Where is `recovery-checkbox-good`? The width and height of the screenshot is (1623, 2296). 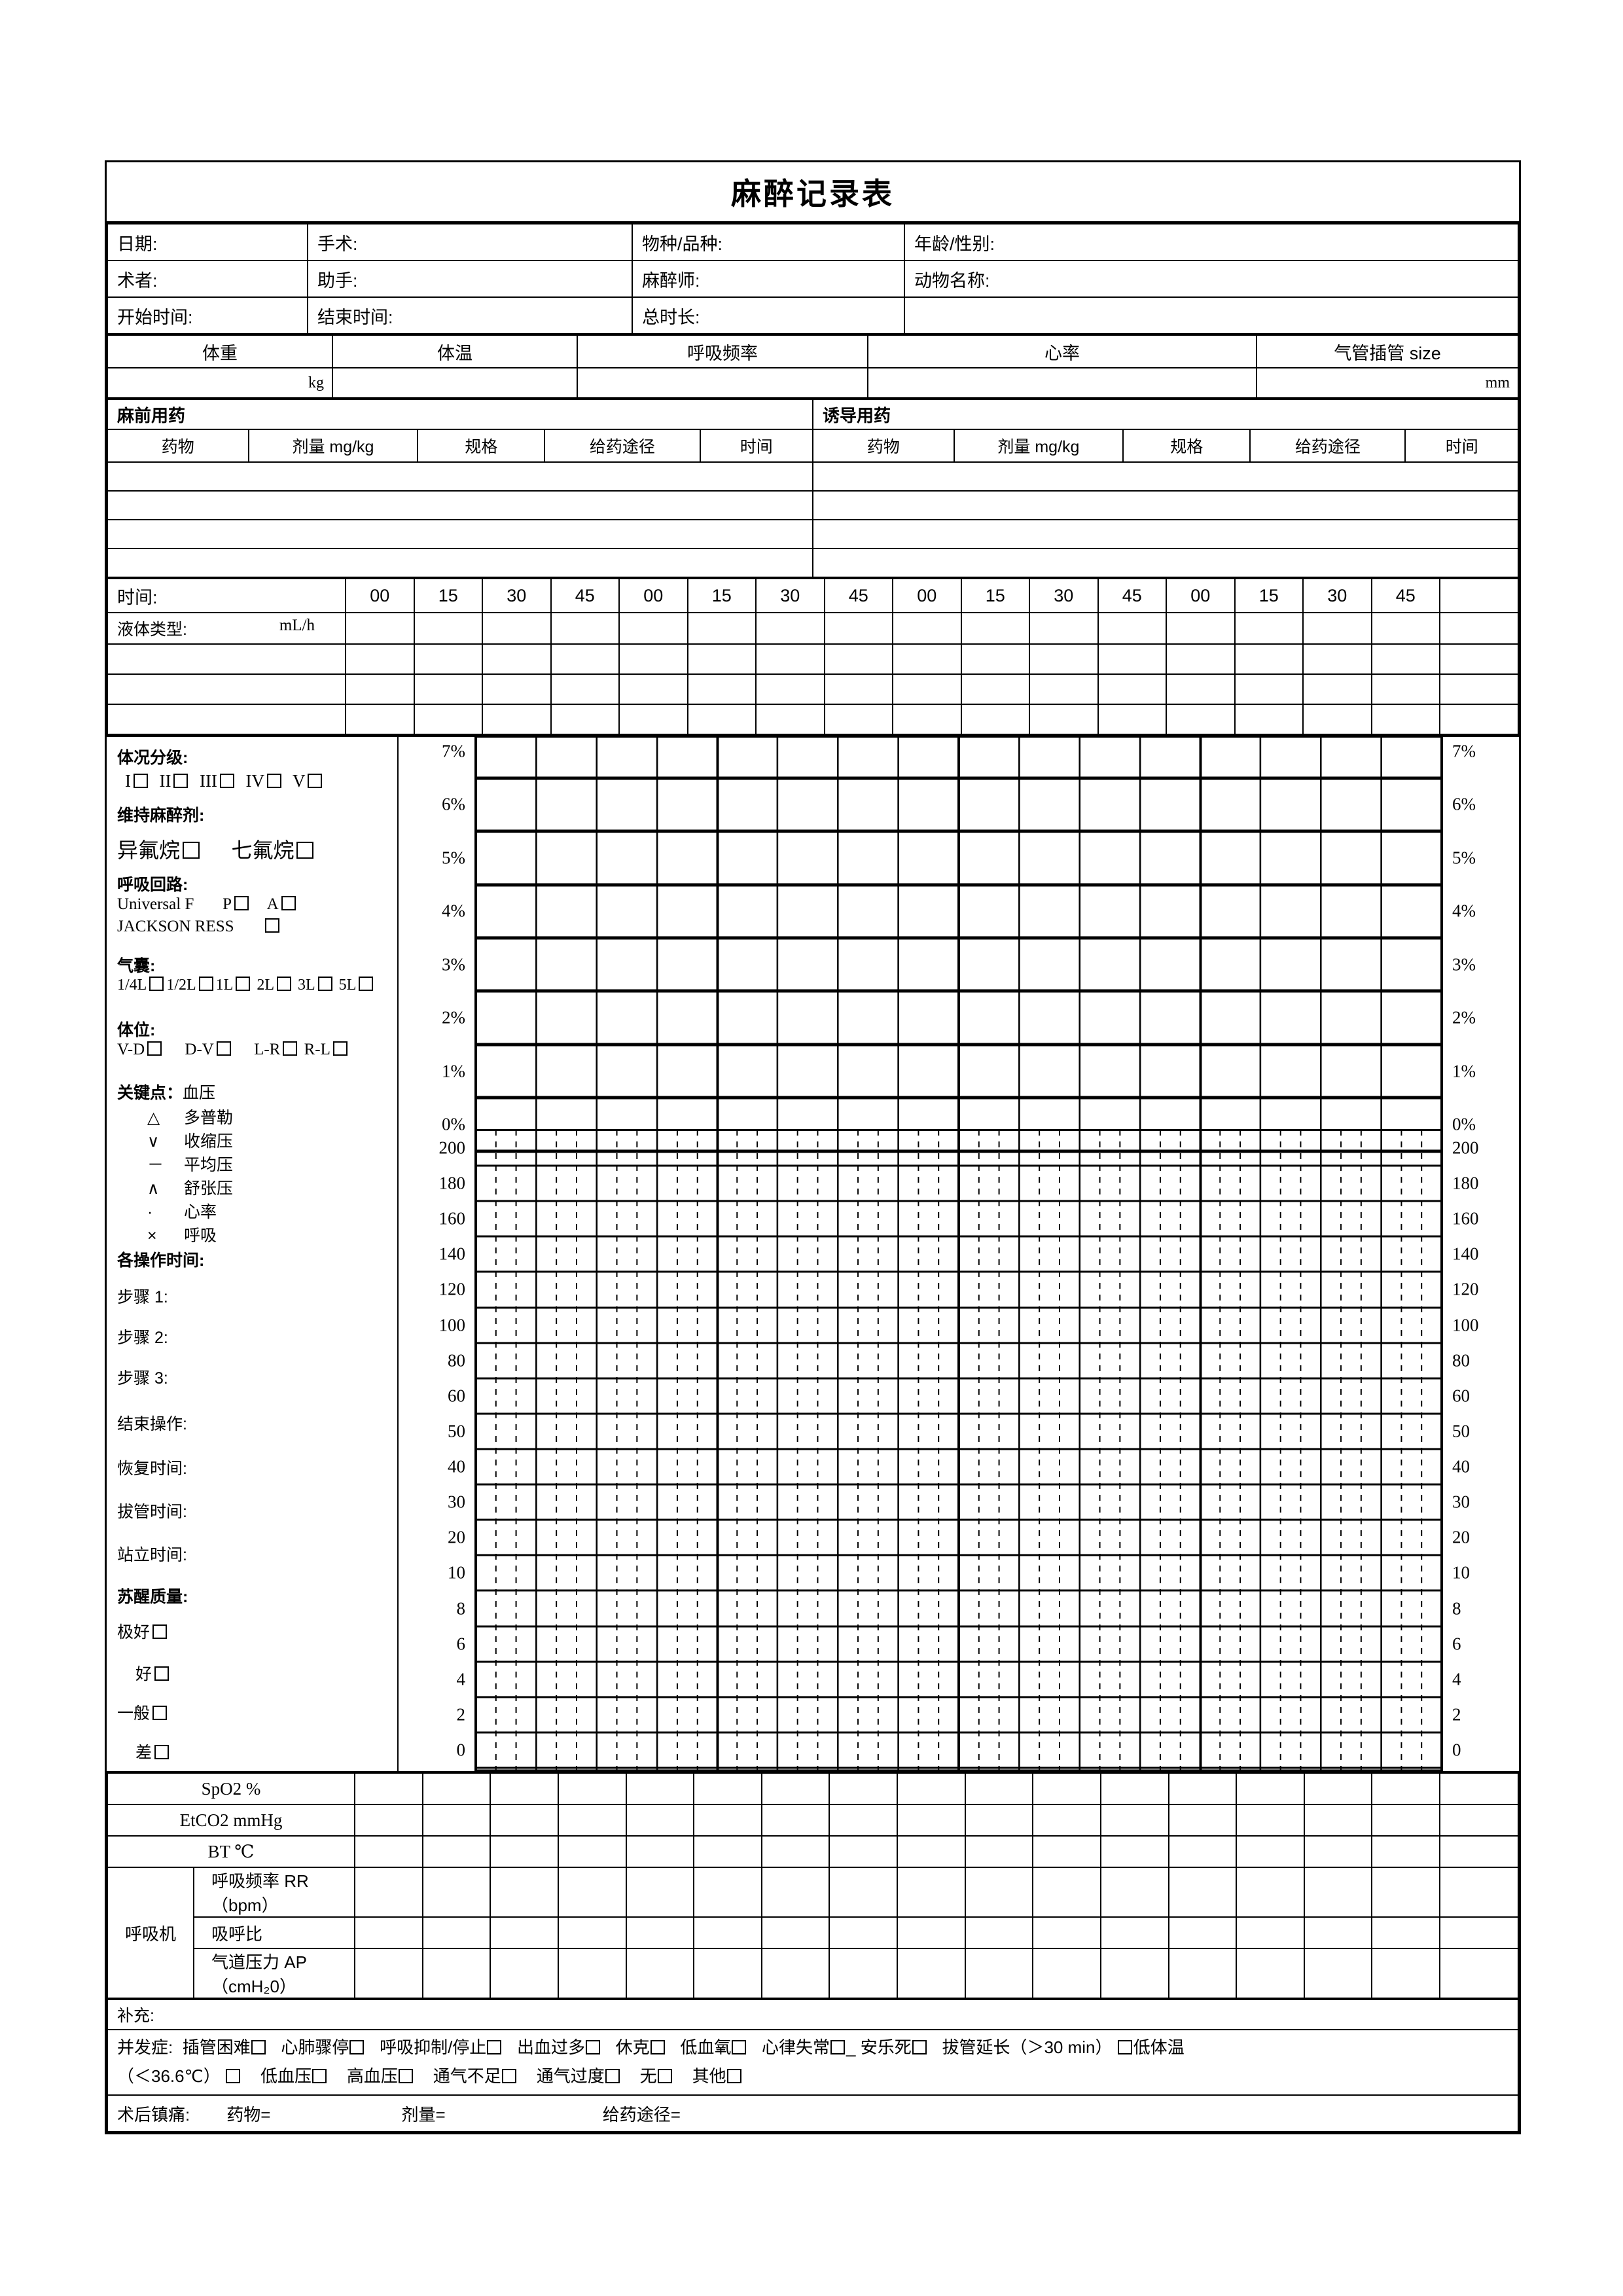 recovery-checkbox-good is located at coordinates (161, 1673).